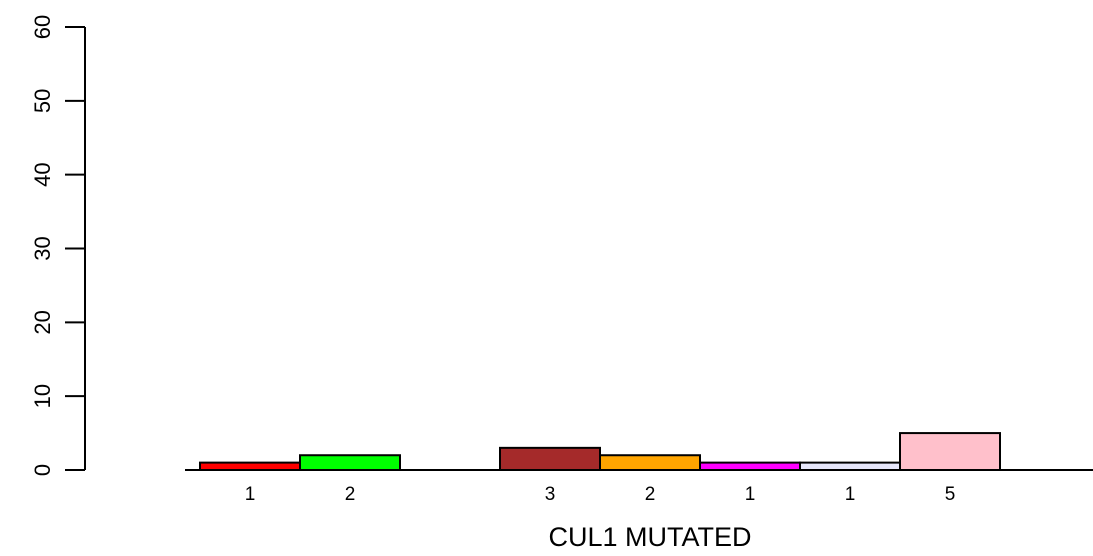 The image size is (1093, 556). Describe the element at coordinates (42, 248) in the screenshot. I see `y-tick-label: 30` at that location.